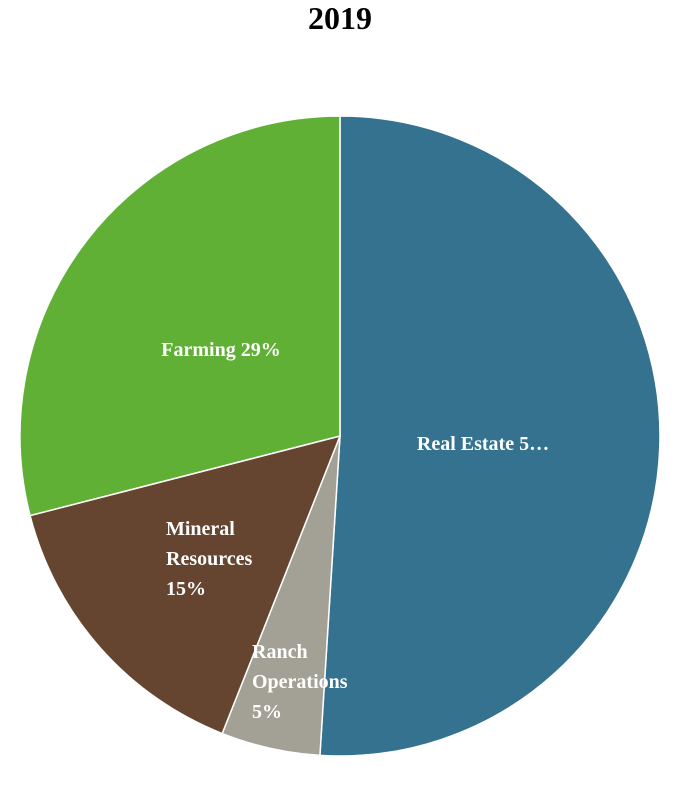  I want to click on slice-label: Farming 29%, so click(221, 350).